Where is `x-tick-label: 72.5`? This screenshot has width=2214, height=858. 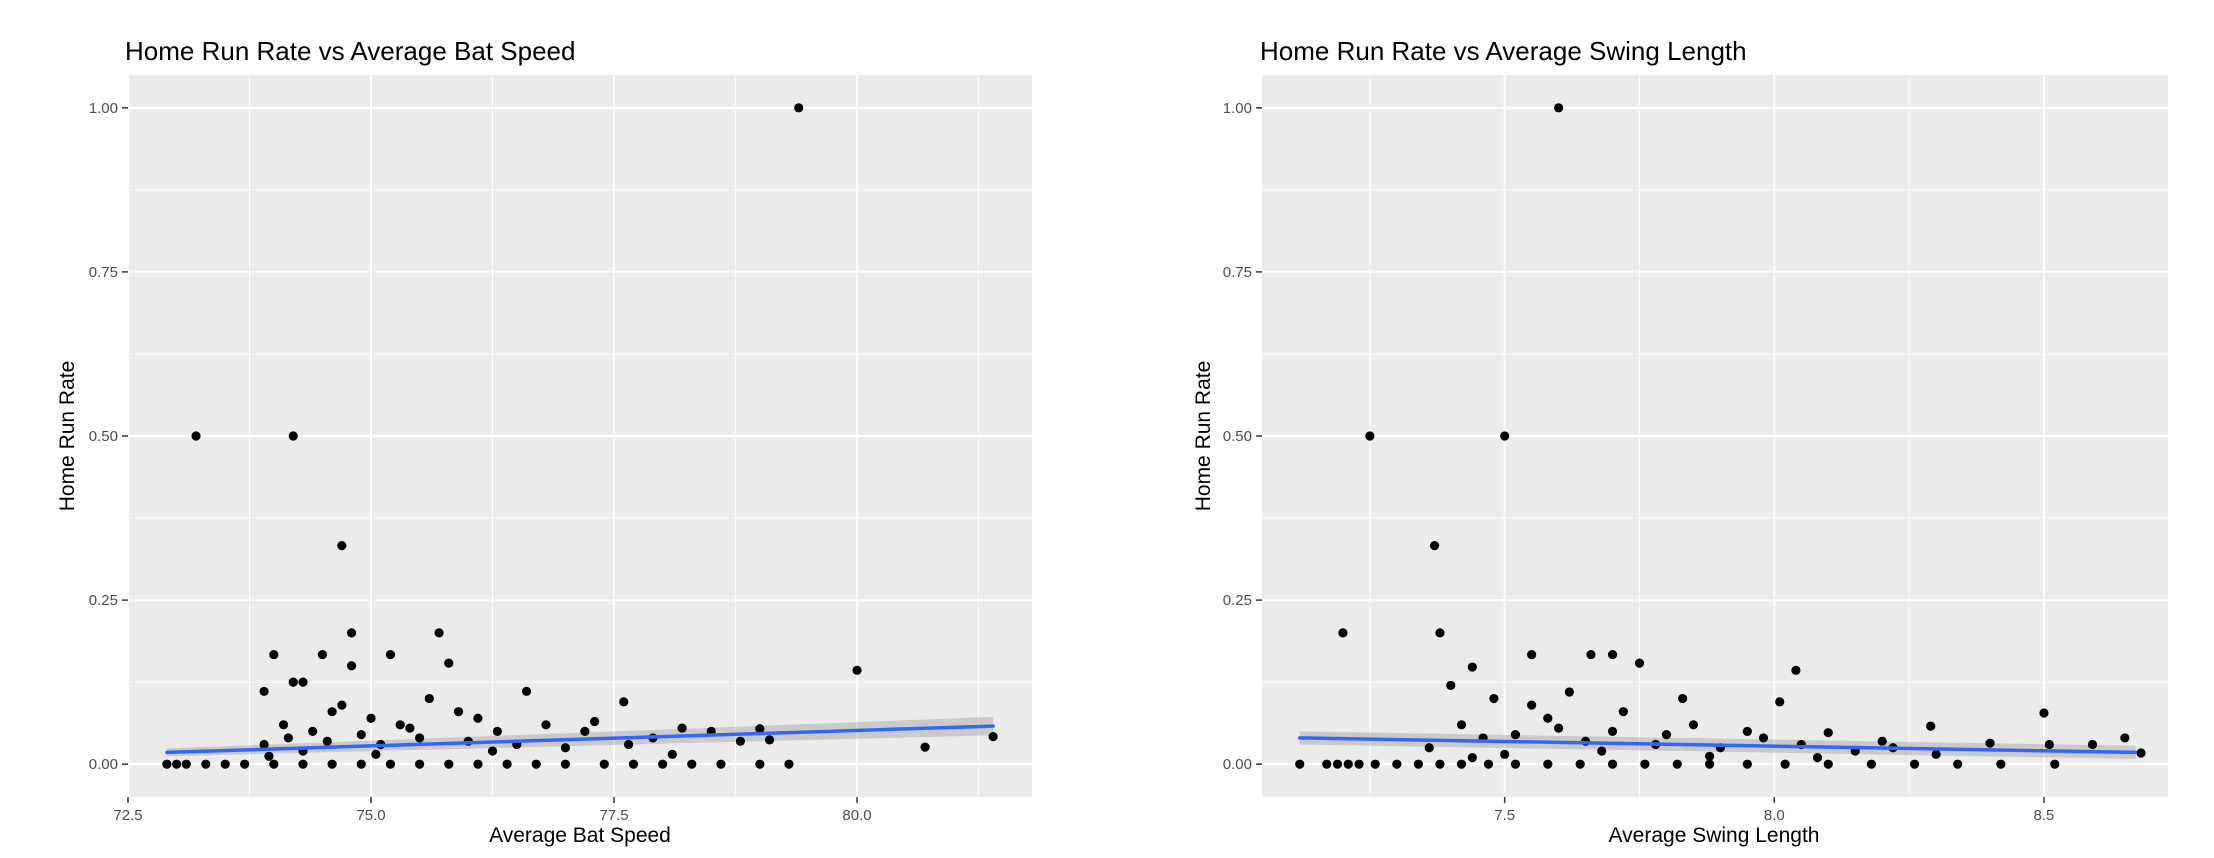 x-tick-label: 72.5 is located at coordinates (127, 815).